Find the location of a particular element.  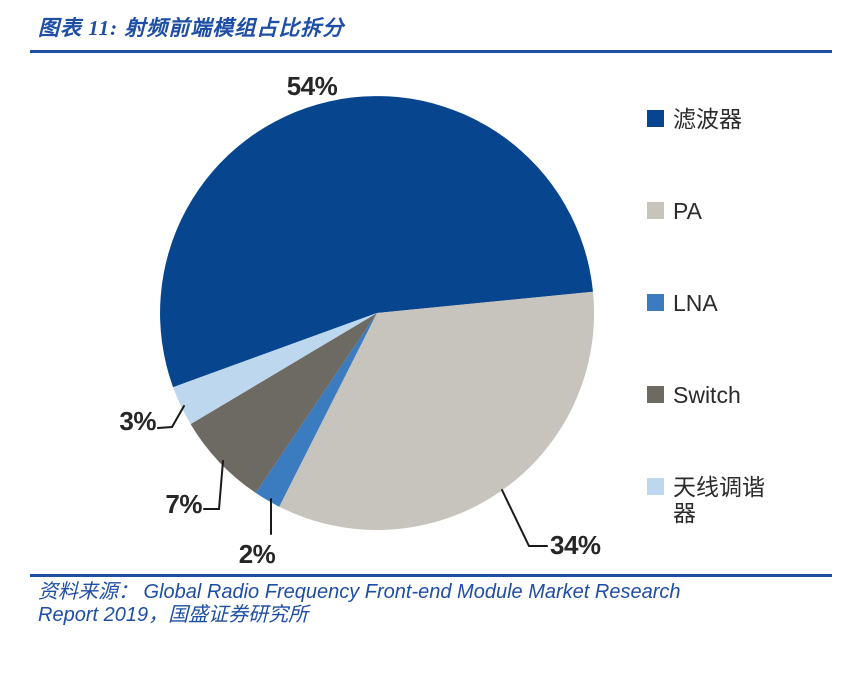

pie-percent-label-滤波器: 54% is located at coordinates (312, 86).